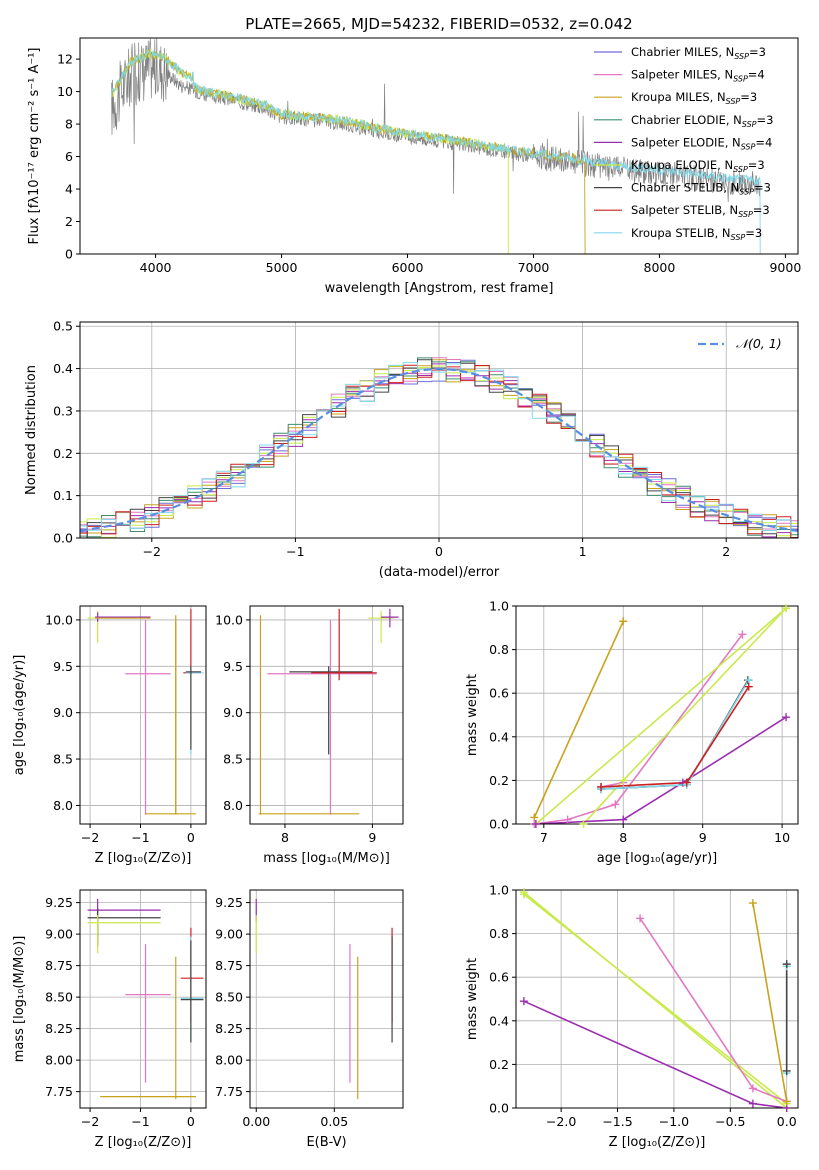 Image resolution: width=819 pixels, height=1170 pixels. What do you see at coordinates (282, 267) in the screenshot?
I see `x-tick-label: 5000` at bounding box center [282, 267].